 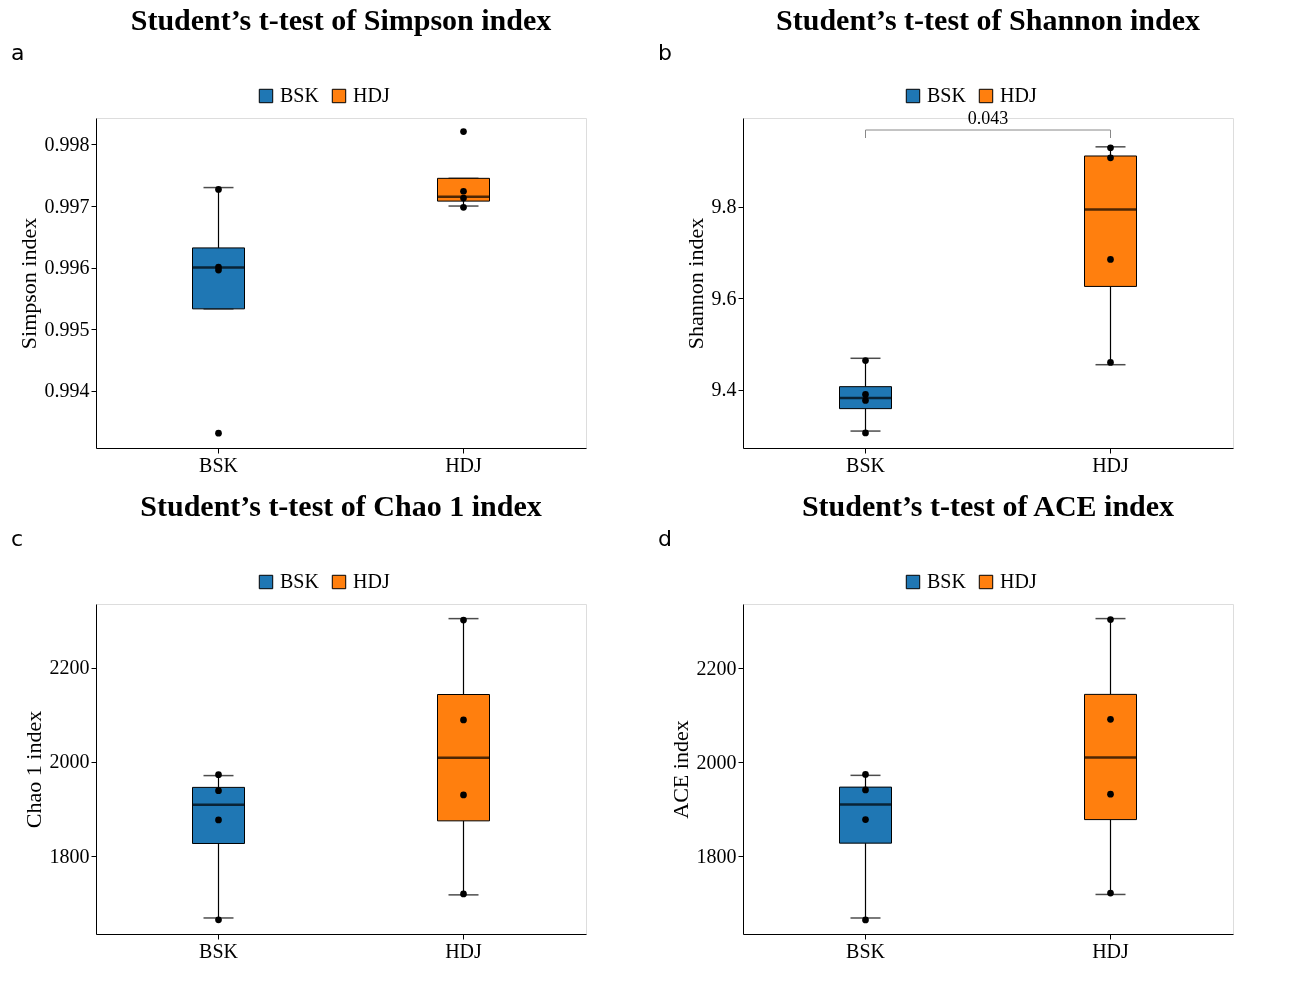 I want to click on y-tick-label: 0.997, so click(x=67, y=205).